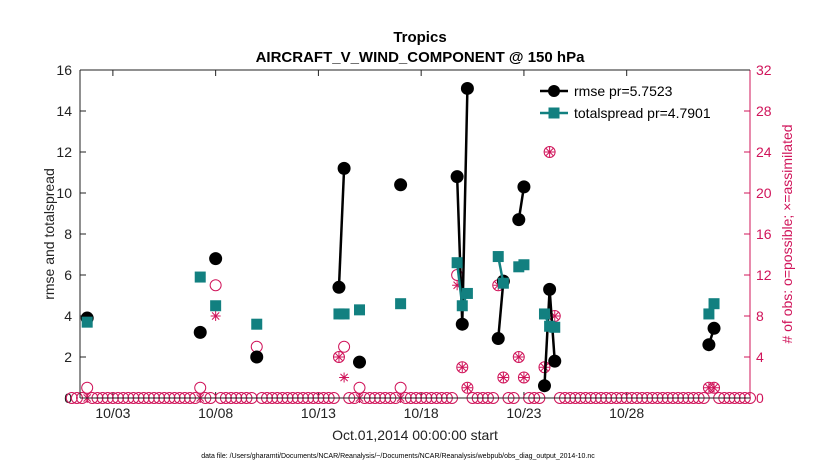 The width and height of the screenshot is (830, 470). I want to click on chart-title: Tropics, so click(419, 37).